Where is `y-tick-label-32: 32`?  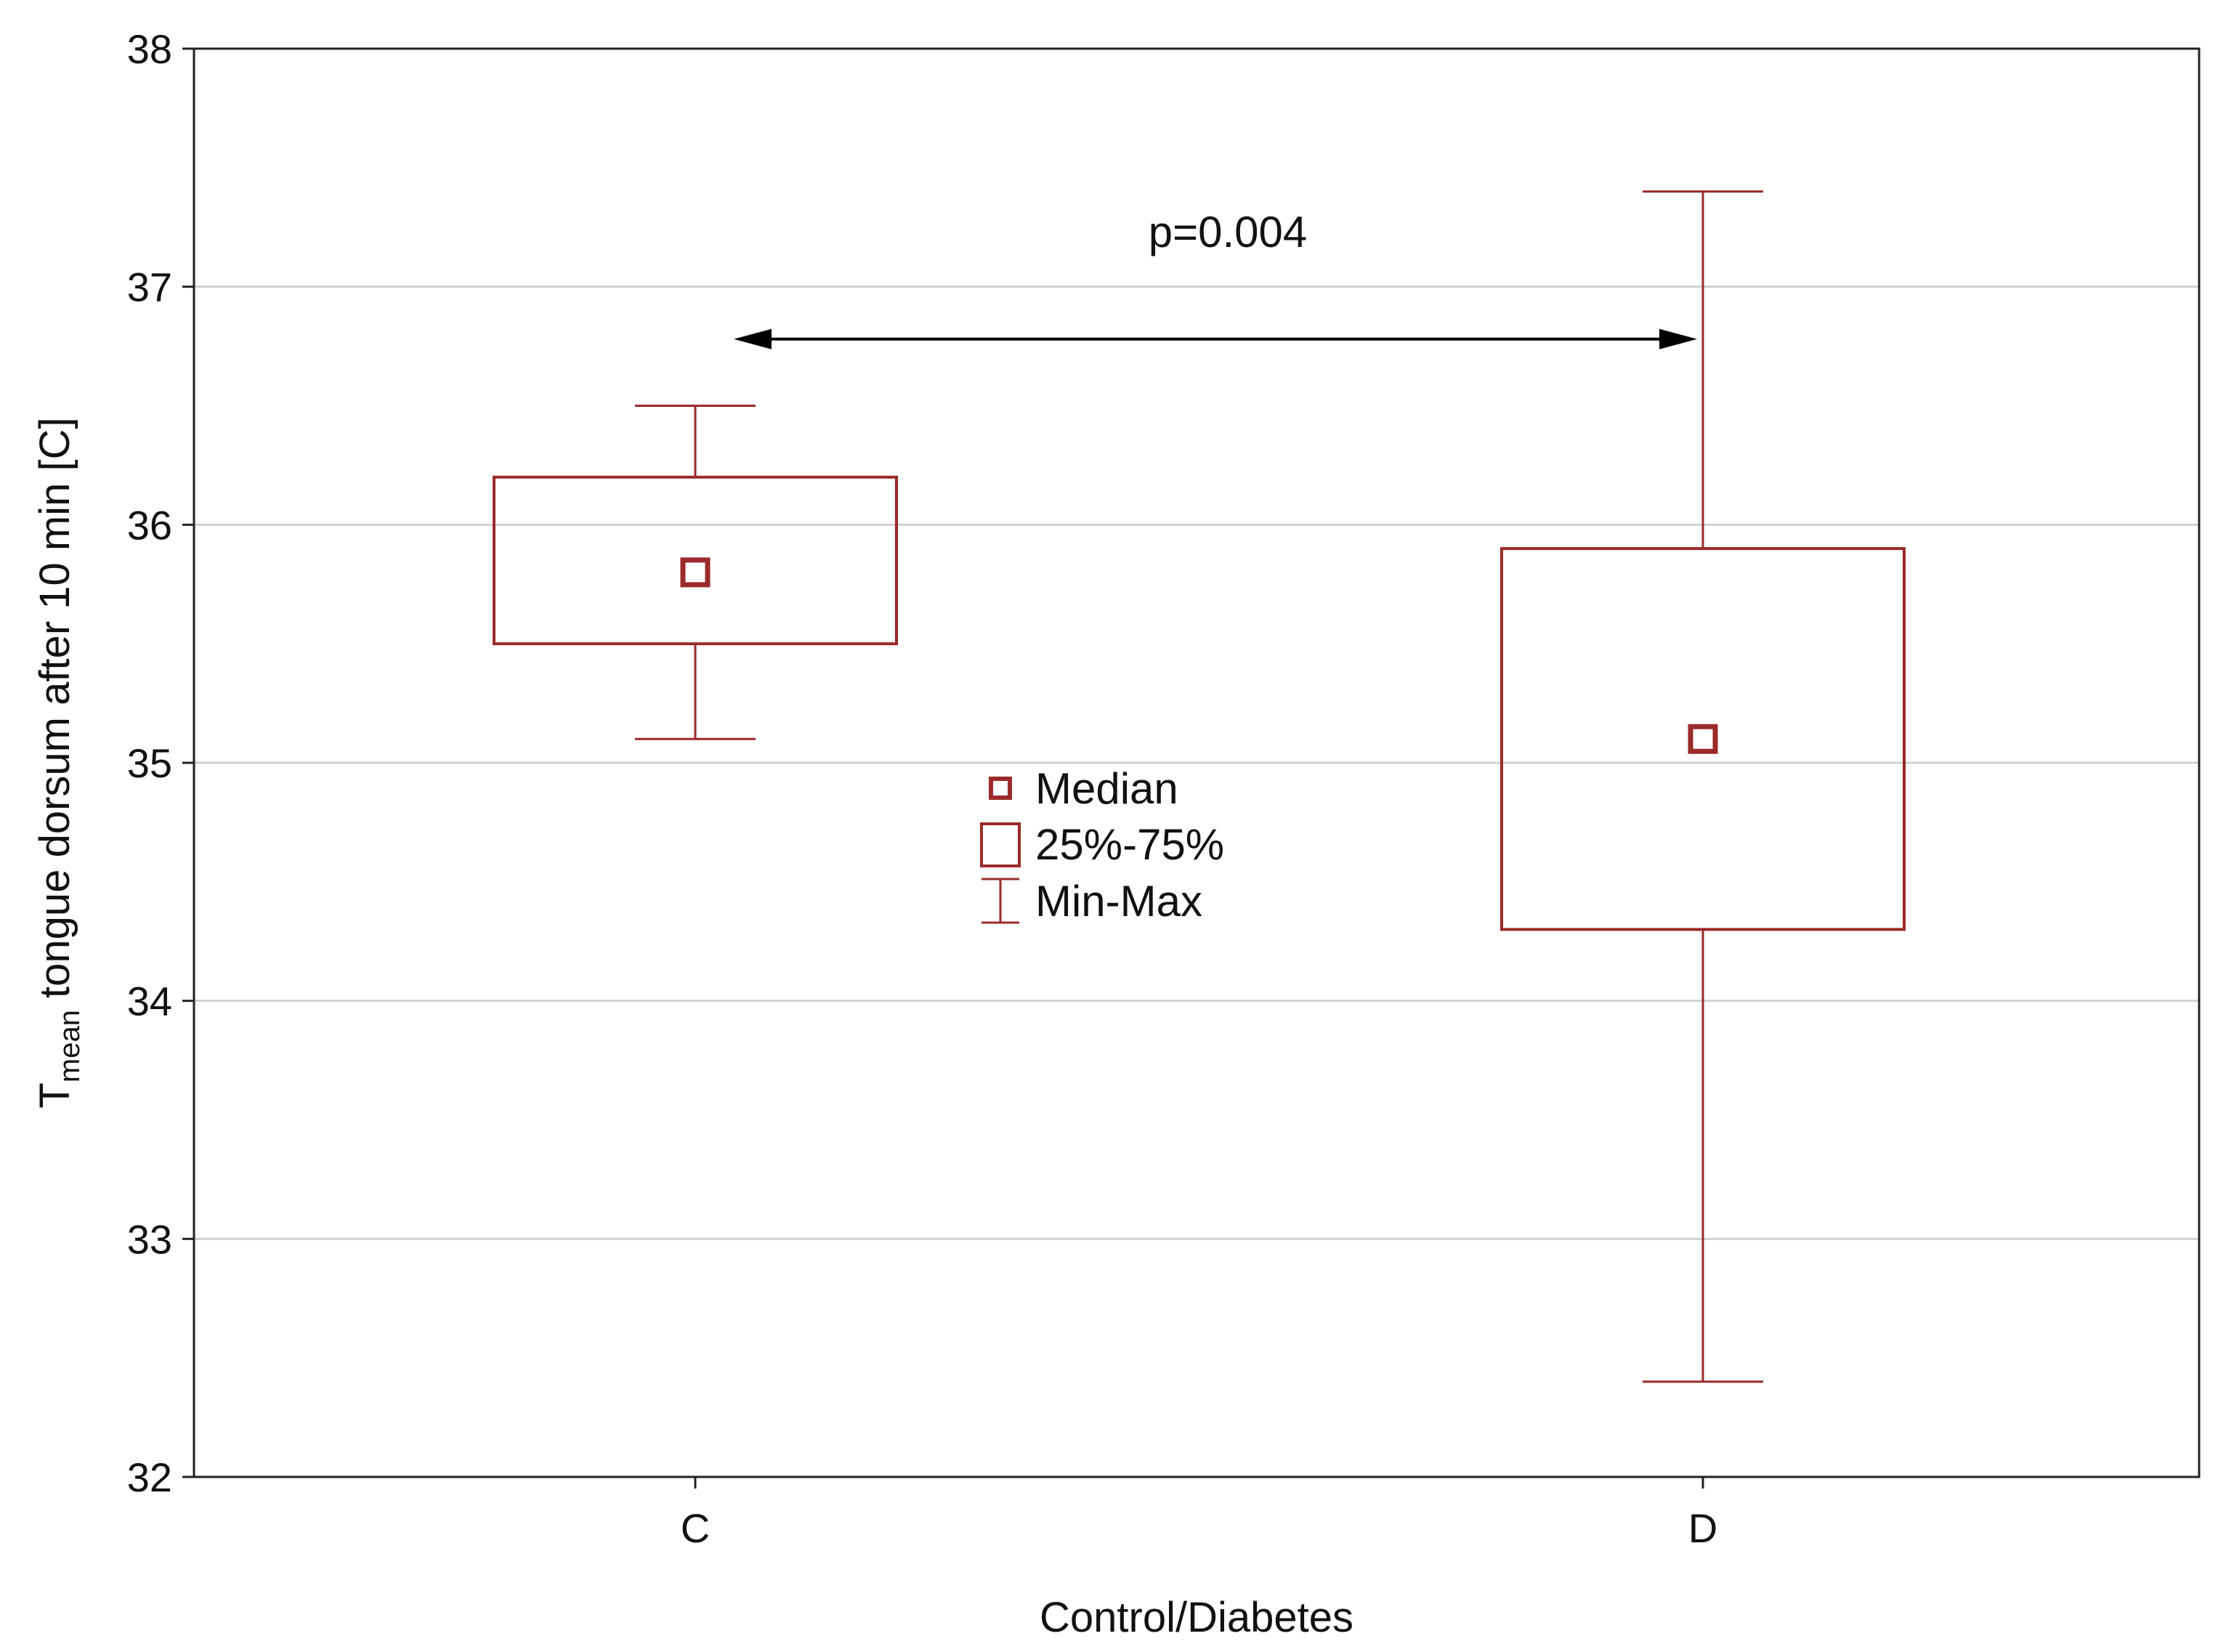 y-tick-label-32: 32 is located at coordinates (149, 1477).